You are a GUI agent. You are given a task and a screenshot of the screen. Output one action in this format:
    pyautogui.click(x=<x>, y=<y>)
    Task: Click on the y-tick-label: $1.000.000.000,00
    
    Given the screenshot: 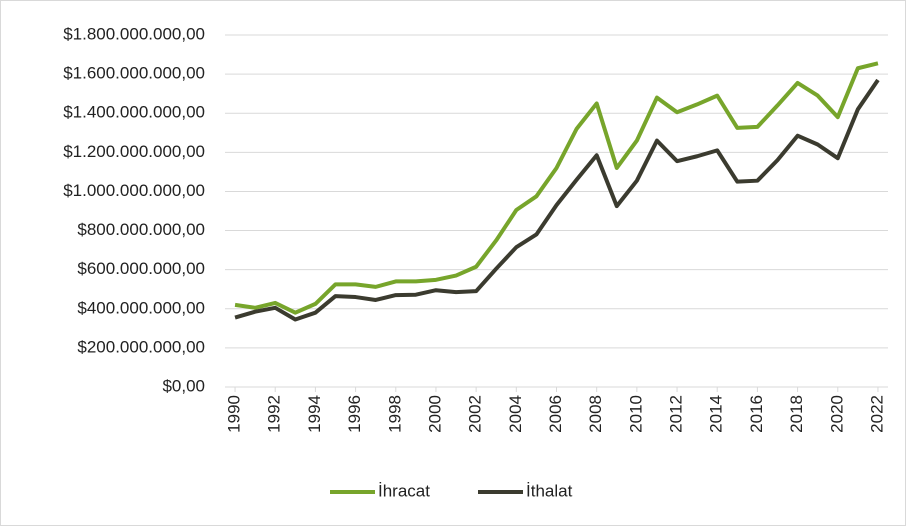 What is the action you would take?
    pyautogui.click(x=134, y=190)
    